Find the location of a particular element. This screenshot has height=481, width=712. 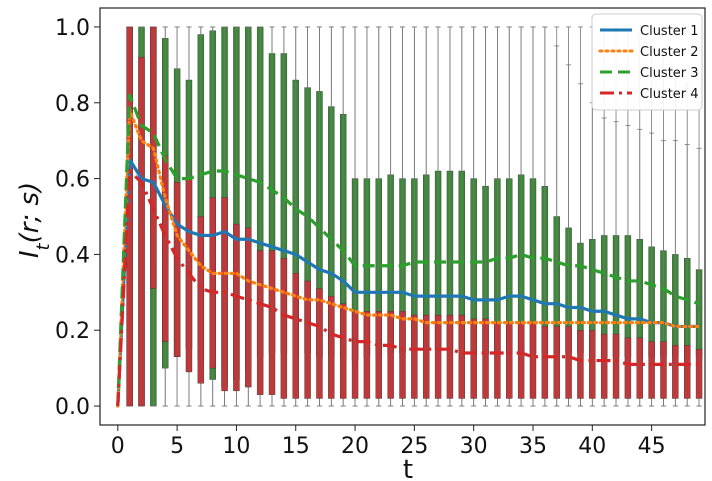

x-tick-label: 35 is located at coordinates (533, 446).